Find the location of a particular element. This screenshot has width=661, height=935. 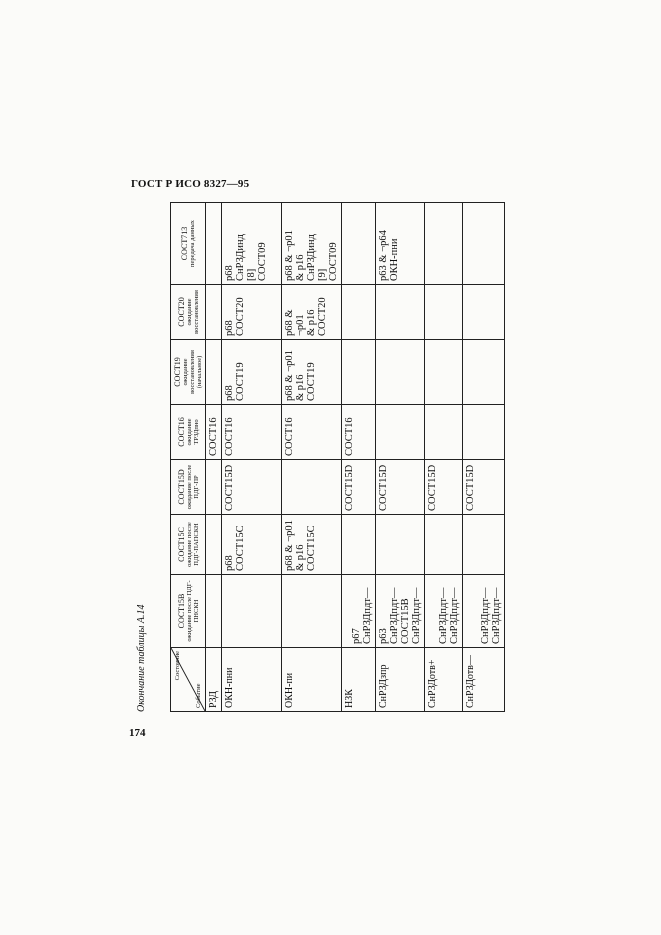

table-caption: Окончание таблицы А.14 is located at coordinates (141, 658).